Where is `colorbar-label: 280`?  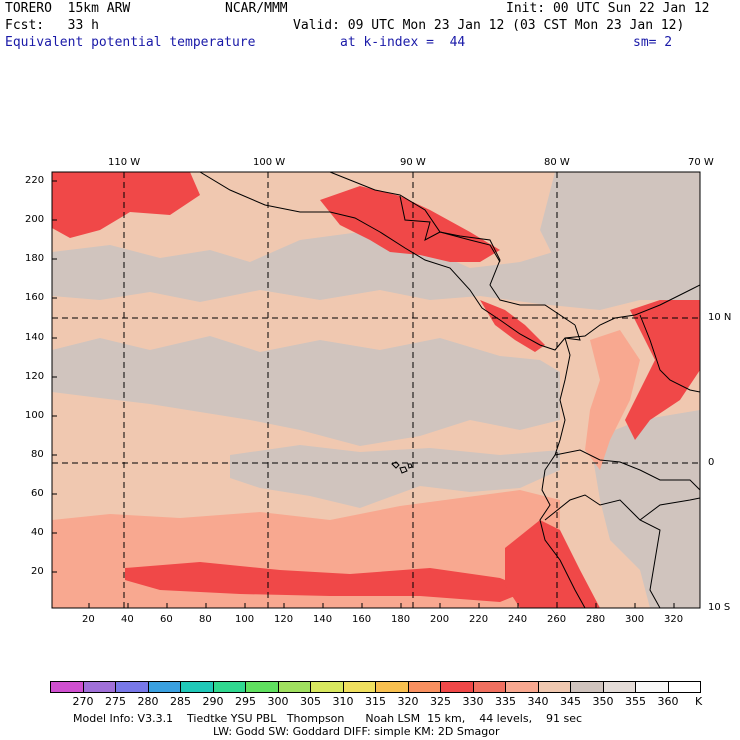
colorbar-label: 280 is located at coordinates (148, 701).